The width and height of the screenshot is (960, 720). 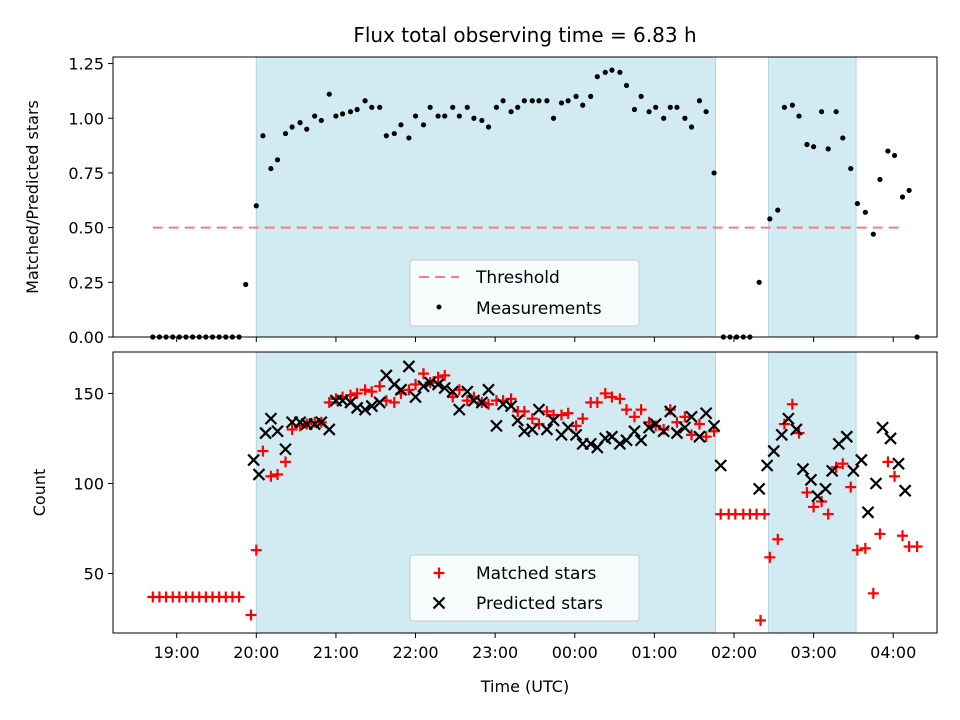 What do you see at coordinates (654, 652) in the screenshot?
I see `bottom-x-tick-label: 01:00` at bounding box center [654, 652].